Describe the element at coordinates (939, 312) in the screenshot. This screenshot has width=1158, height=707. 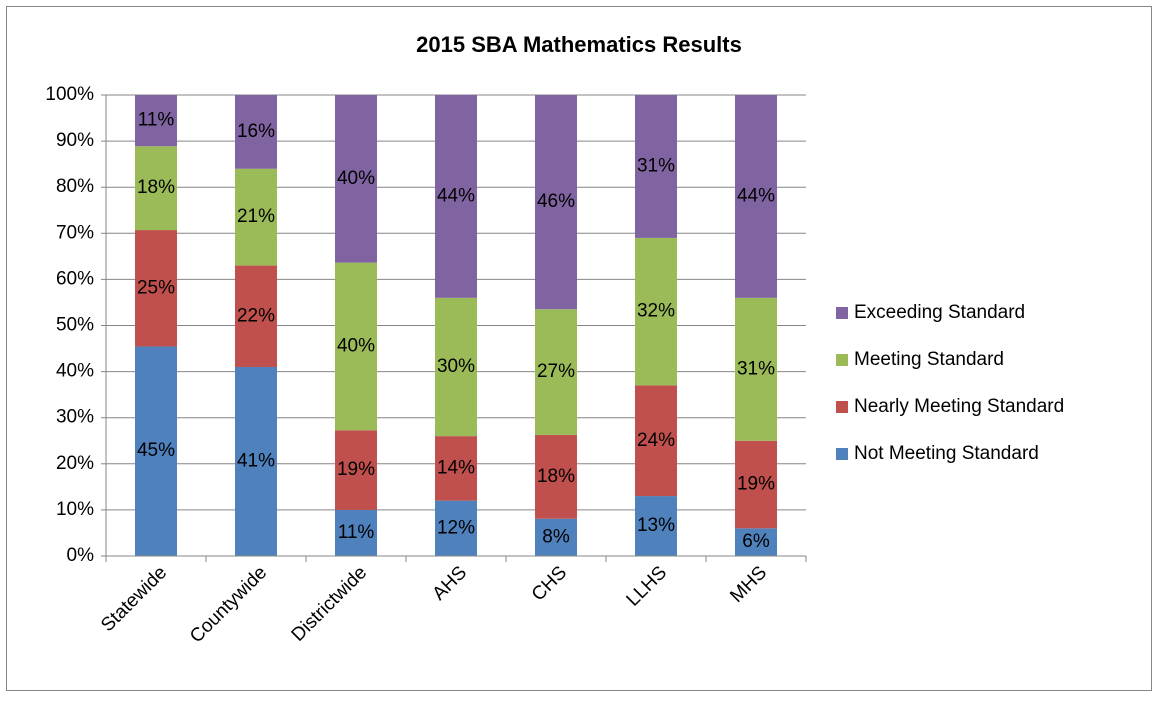
I see `legend-label: Exceeding Standard` at that location.